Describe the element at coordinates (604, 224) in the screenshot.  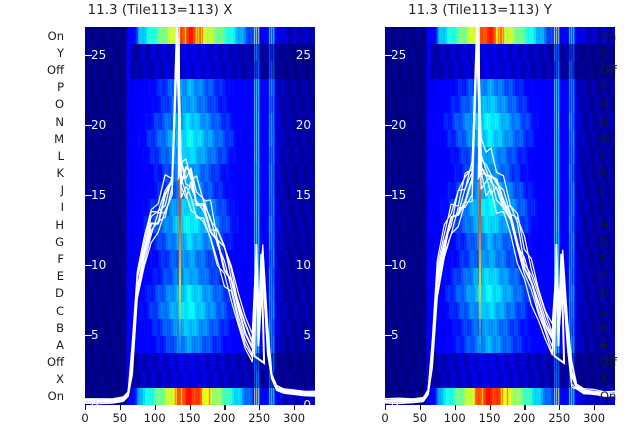
I see `dipole-label-h-11: H` at that location.